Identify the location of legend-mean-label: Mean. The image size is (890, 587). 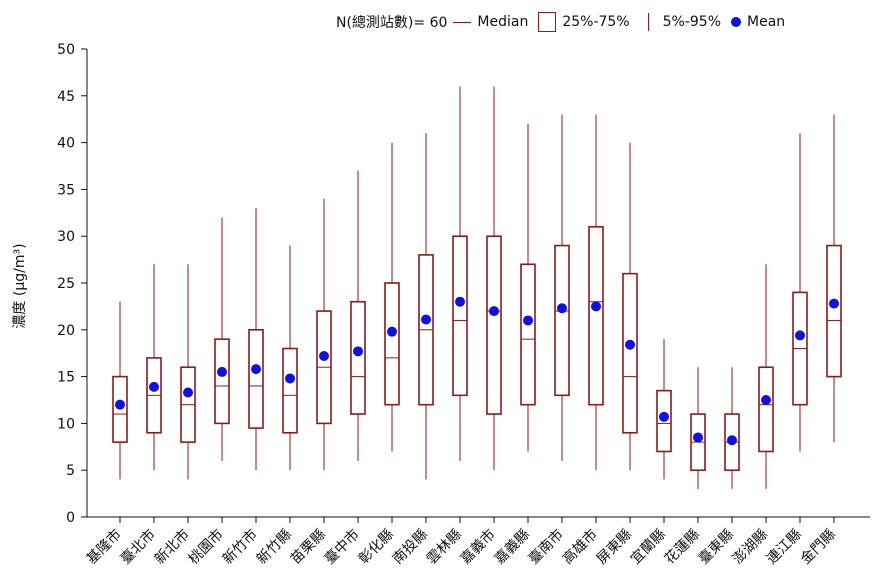
(766, 22).